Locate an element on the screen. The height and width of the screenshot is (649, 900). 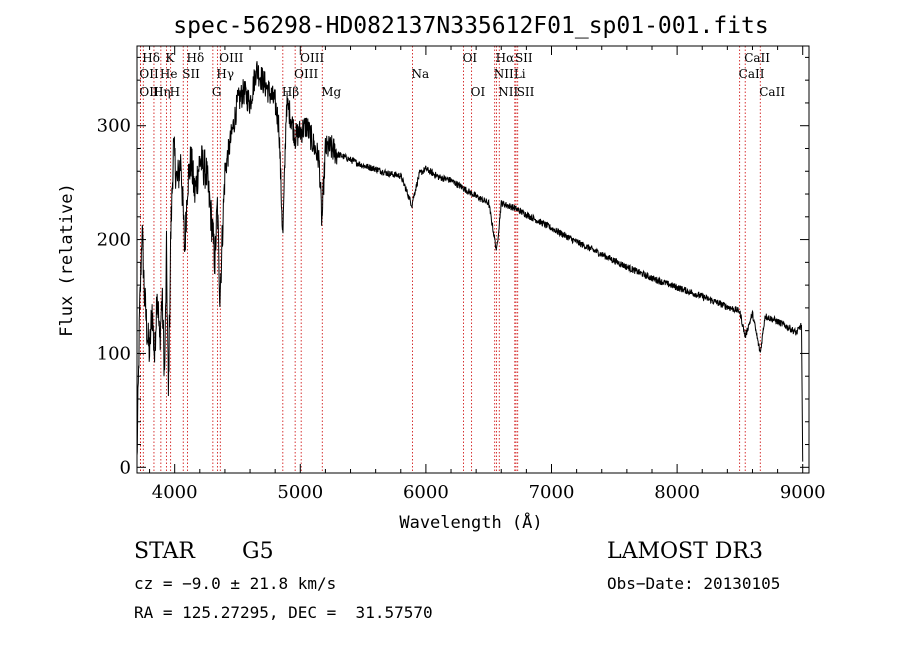
marker-label: He is located at coordinates (169, 74).